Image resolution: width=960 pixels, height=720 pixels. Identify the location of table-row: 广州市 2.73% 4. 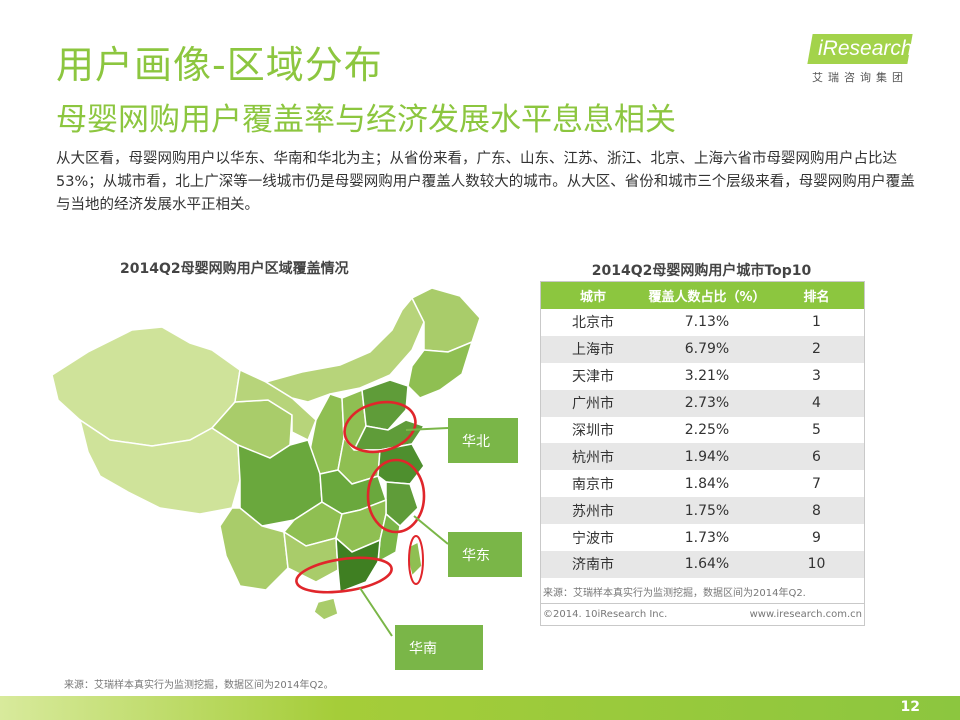
(702, 403).